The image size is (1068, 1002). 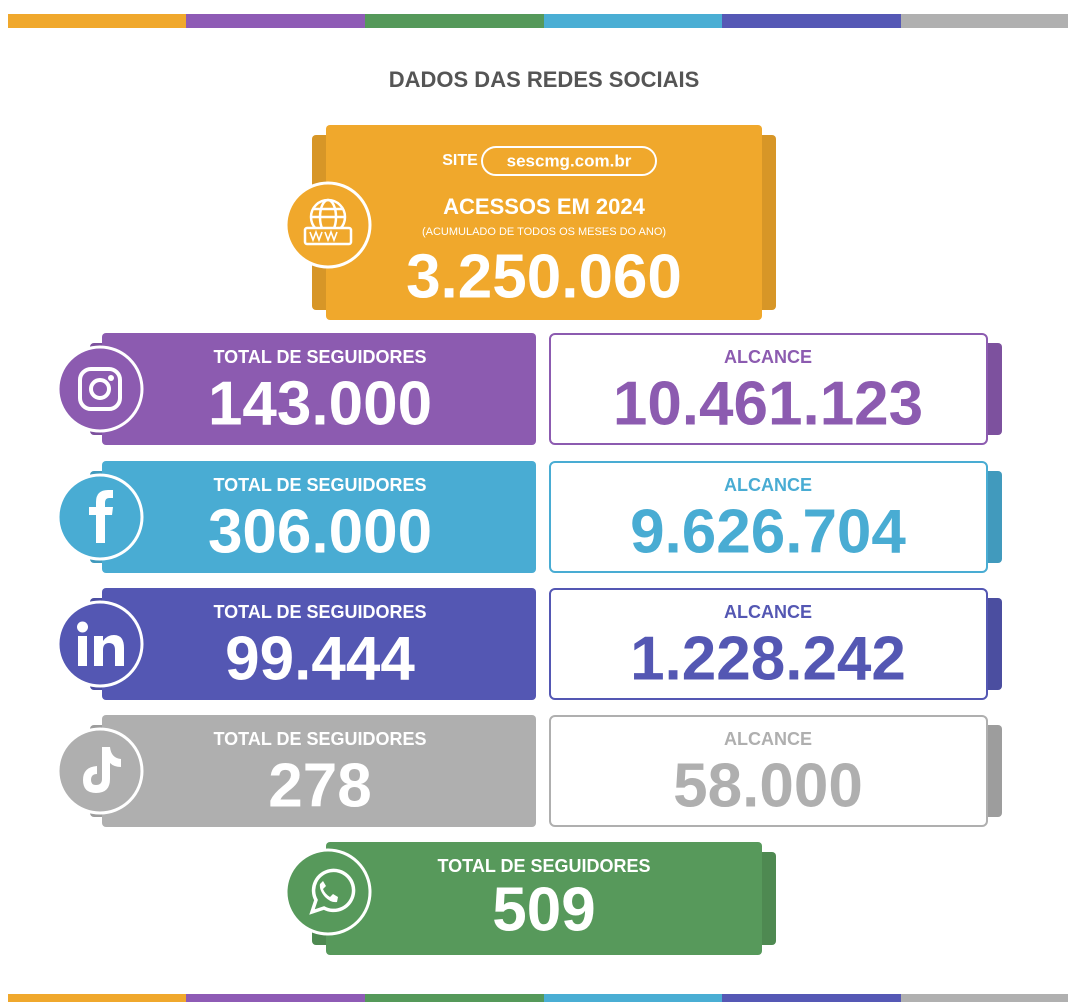 I want to click on whatsapp-icon, so click(x=328, y=892).